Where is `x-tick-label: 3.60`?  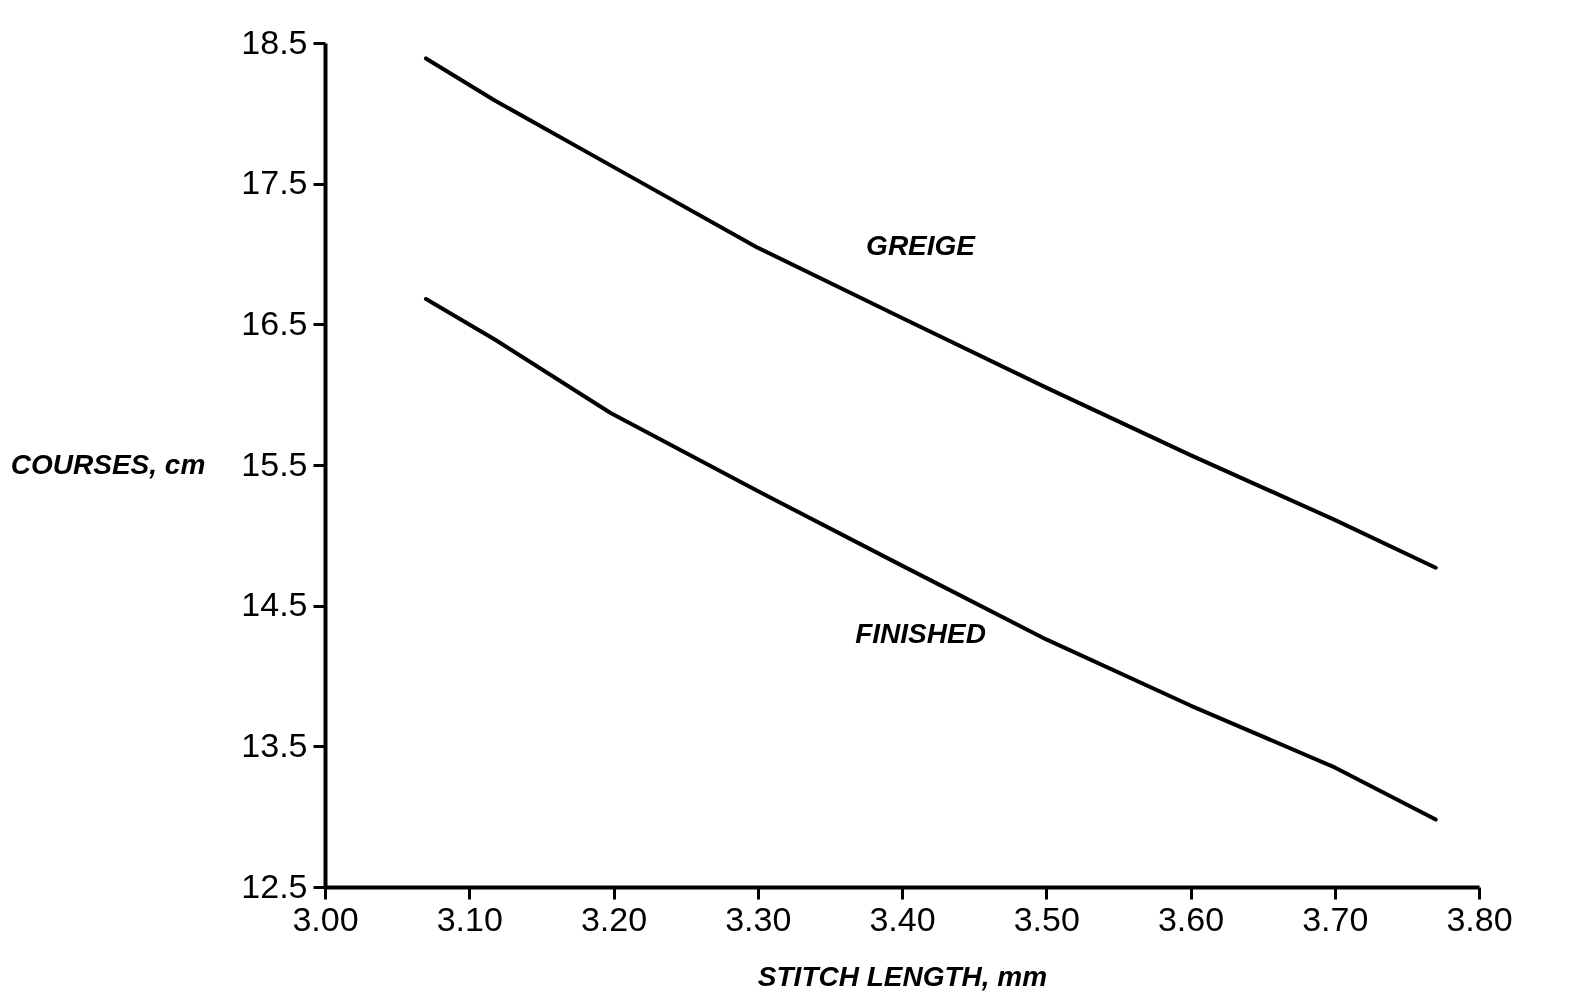 x-tick-label: 3.60 is located at coordinates (1191, 918).